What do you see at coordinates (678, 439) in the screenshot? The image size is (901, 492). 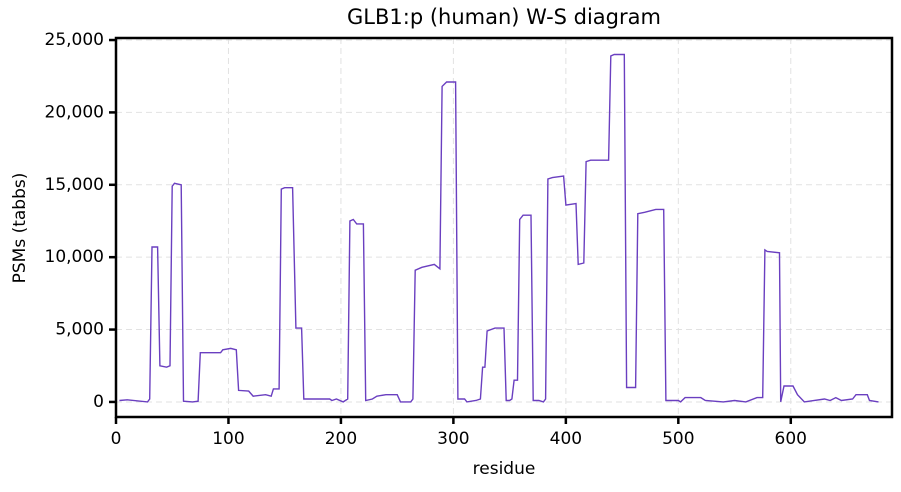 I see `x-tick-label: 500` at bounding box center [678, 439].